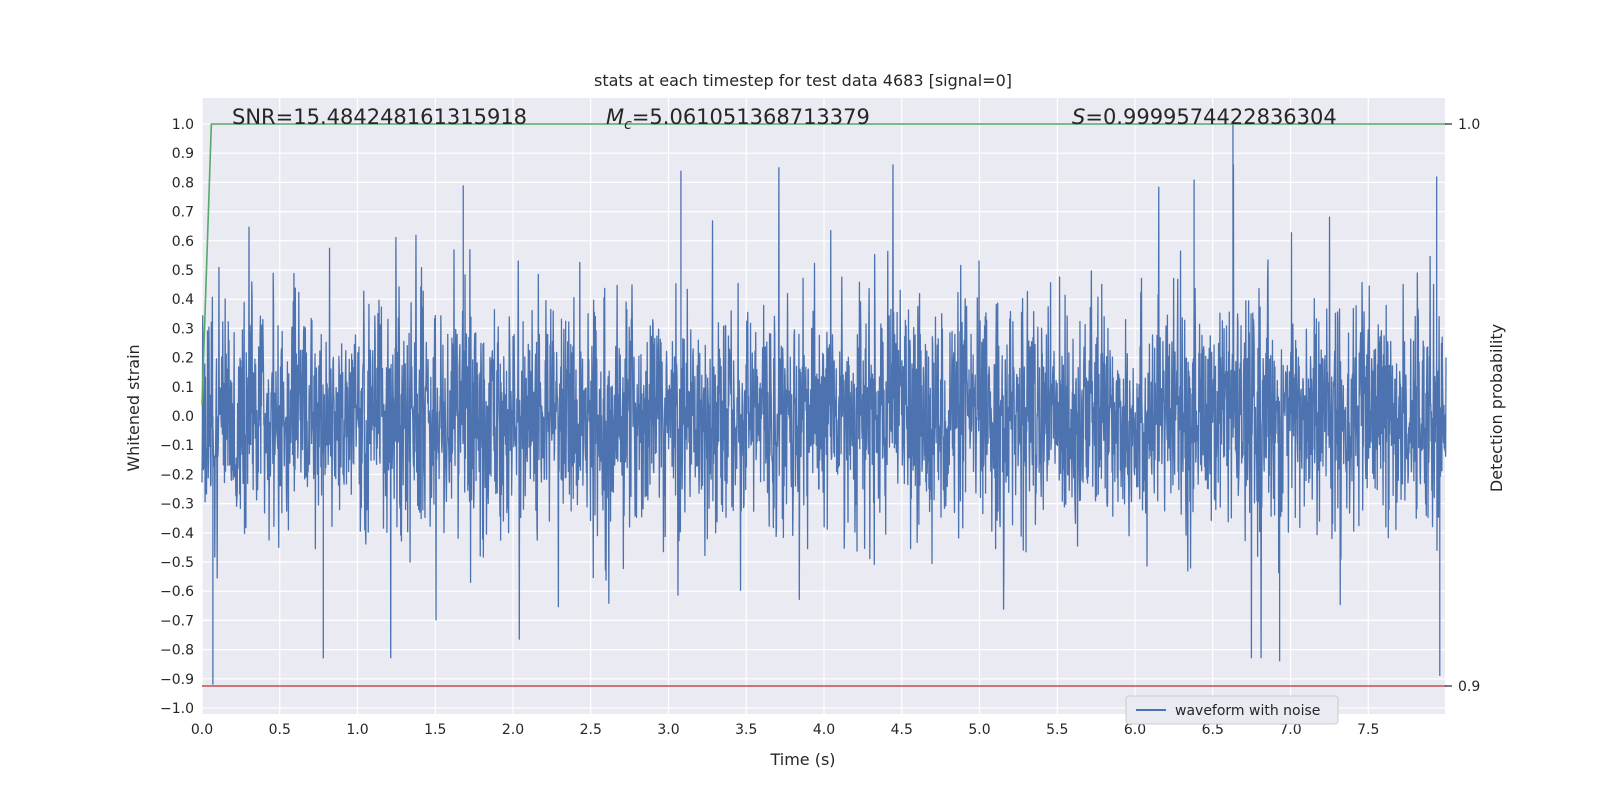 Image resolution: width=1600 pixels, height=800 pixels. What do you see at coordinates (183, 154) in the screenshot?
I see `y-tick-label: 0.9` at bounding box center [183, 154].